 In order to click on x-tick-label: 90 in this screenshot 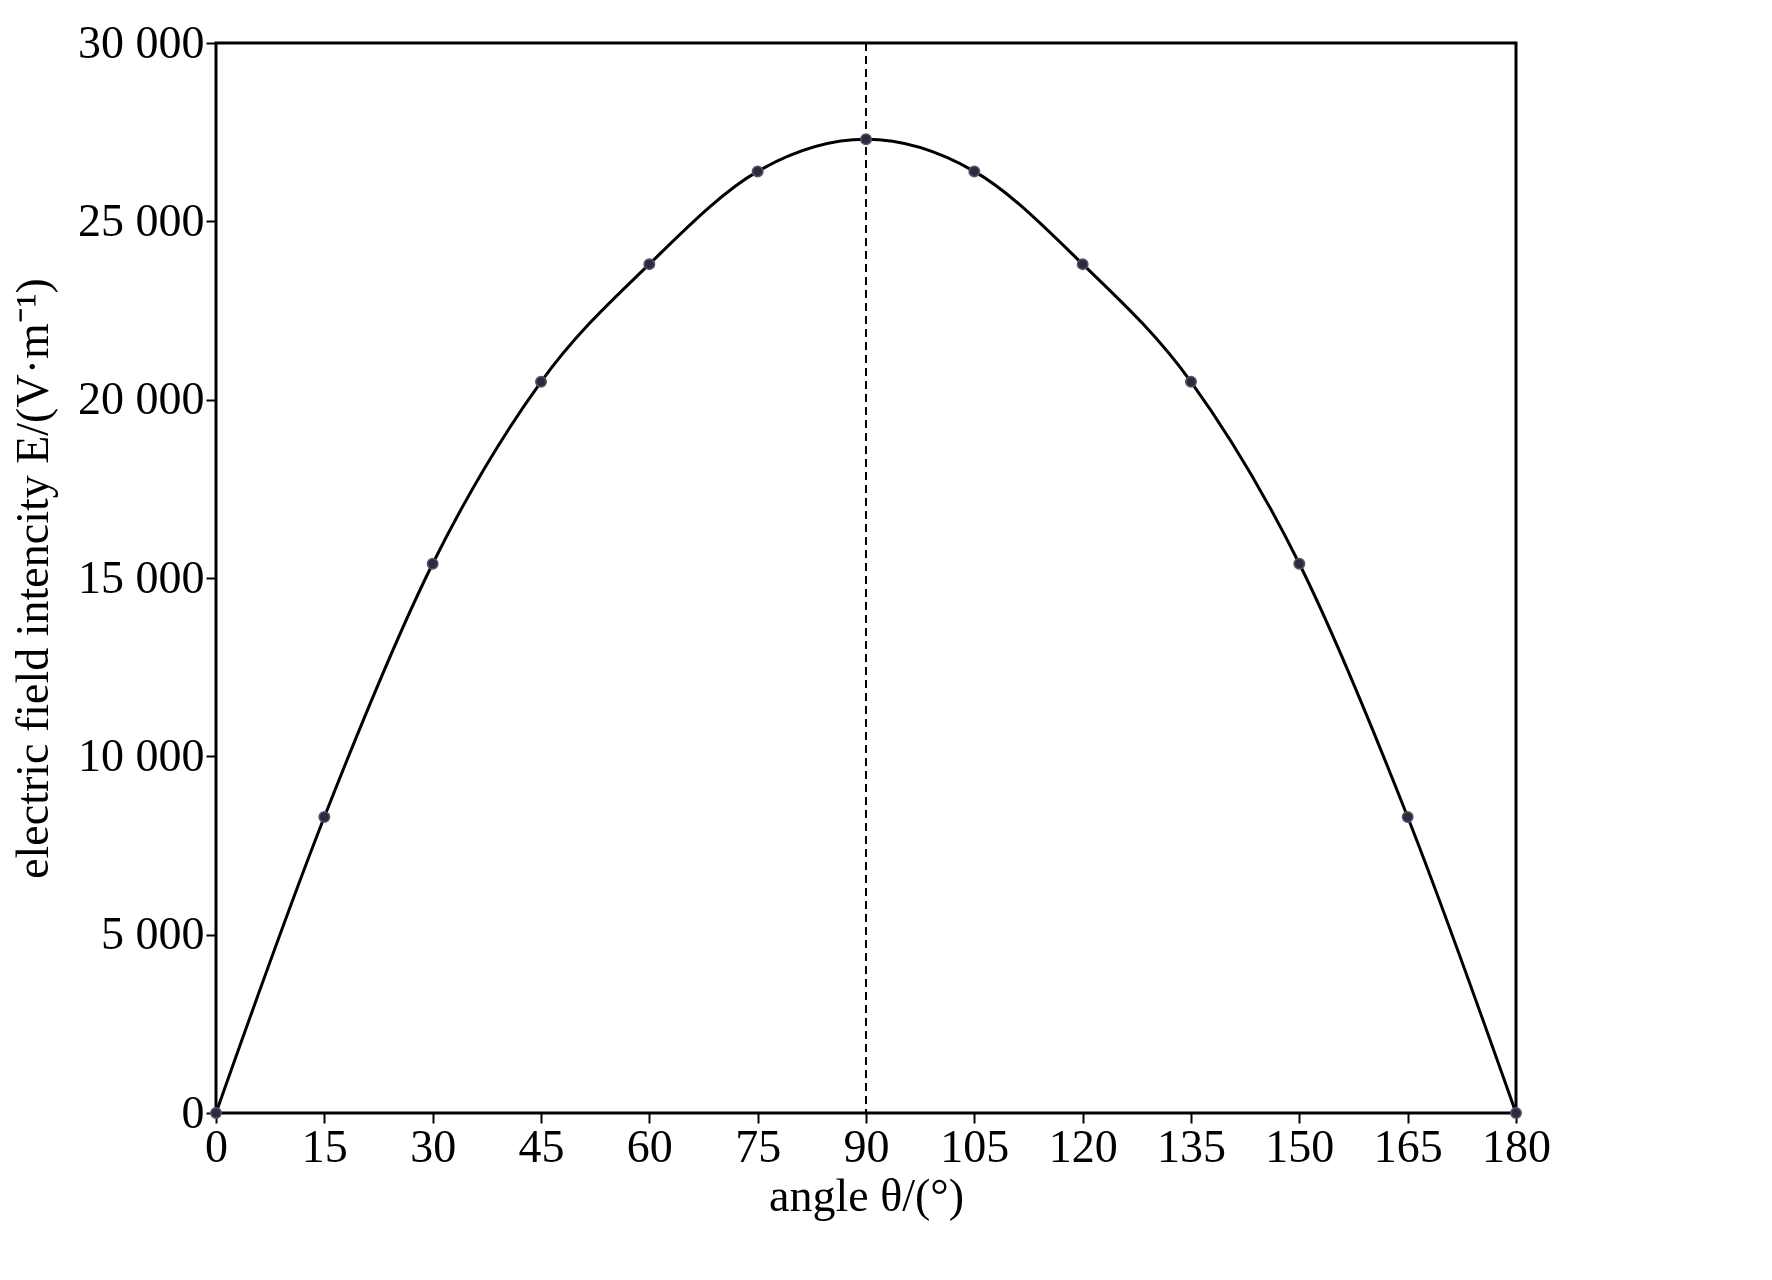, I will do `click(866, 1146)`.